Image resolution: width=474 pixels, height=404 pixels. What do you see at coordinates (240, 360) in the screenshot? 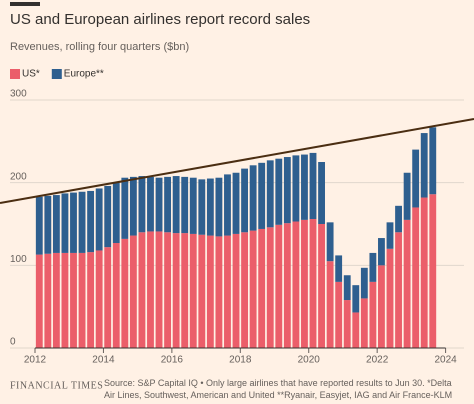
I see `x-tick-label: 2018` at bounding box center [240, 360].